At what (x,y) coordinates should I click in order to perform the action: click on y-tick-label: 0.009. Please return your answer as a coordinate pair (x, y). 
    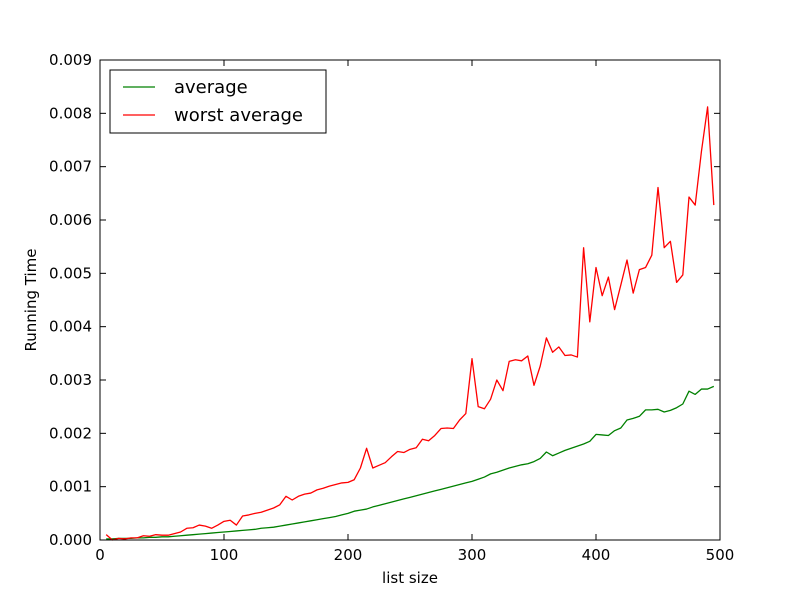
    Looking at the image, I should click on (70, 60).